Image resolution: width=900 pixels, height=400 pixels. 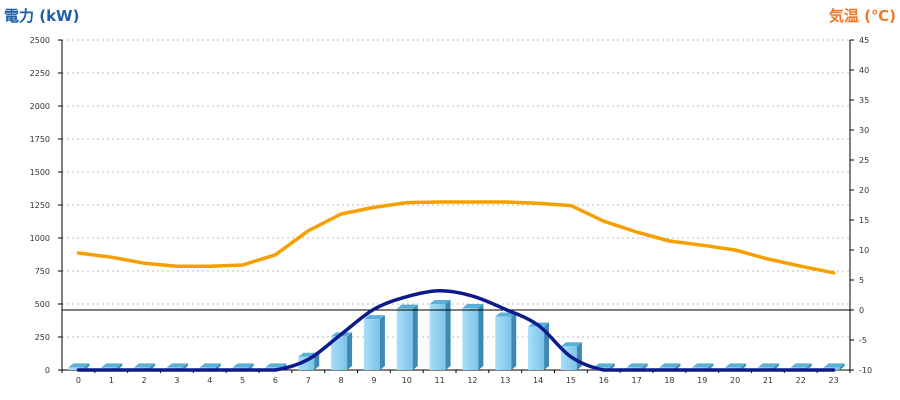 I want to click on x-tick-label: 17, so click(x=636, y=380).